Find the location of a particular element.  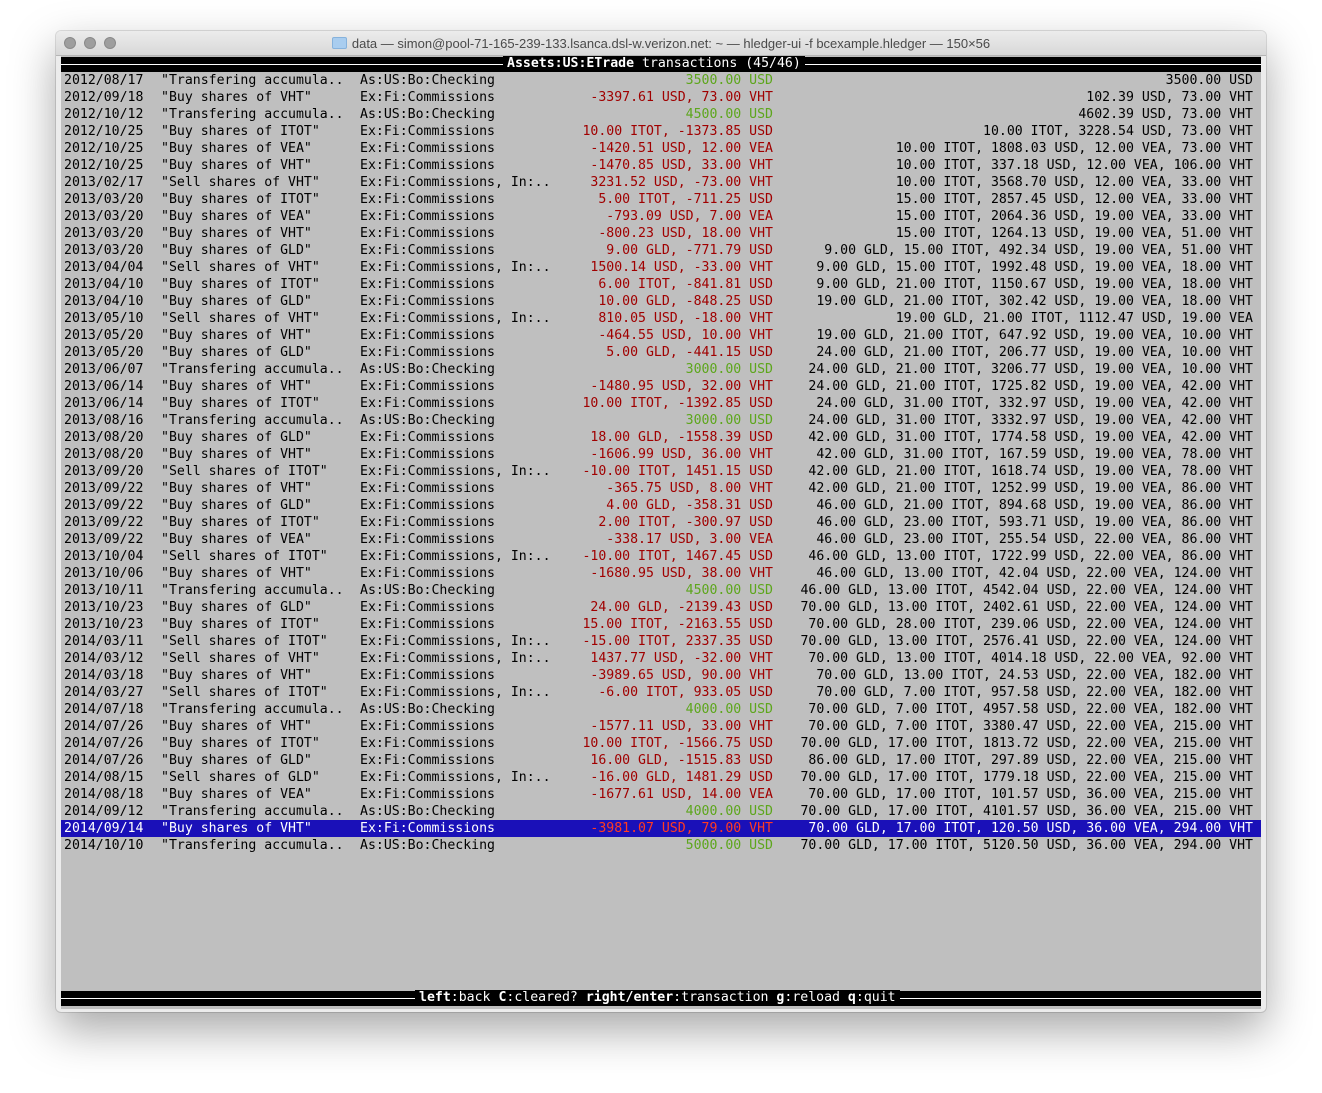

key-hint: q:quit is located at coordinates (872, 997).